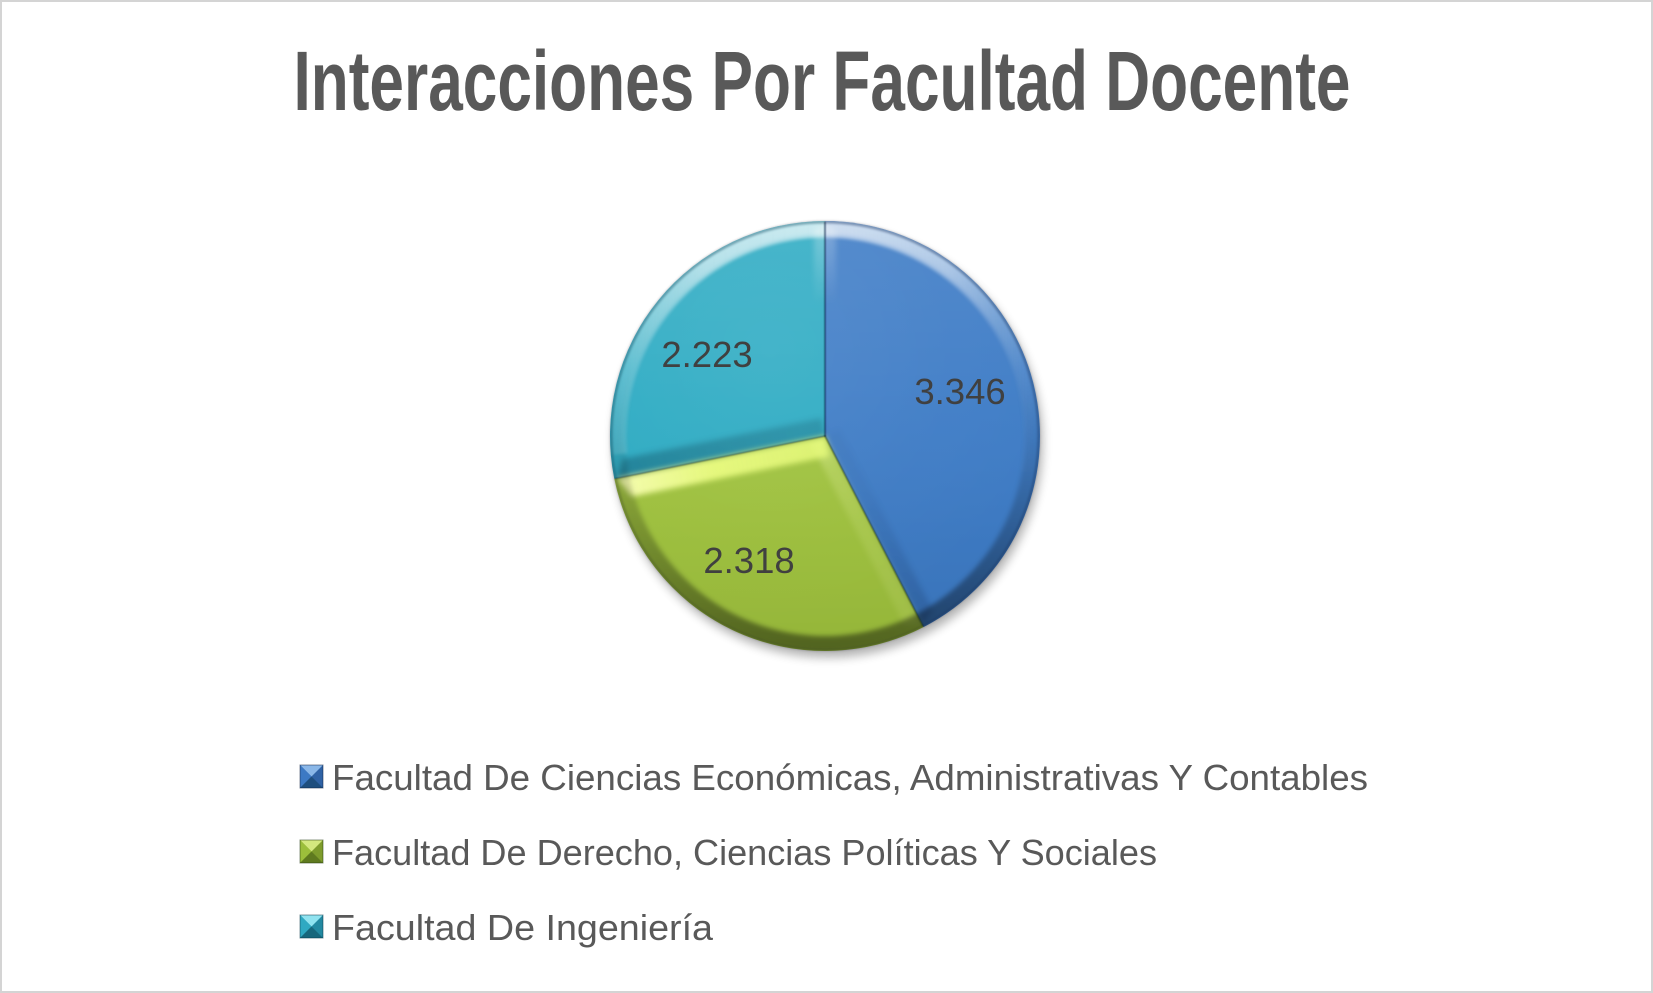  Describe the element at coordinates (822, 81) in the screenshot. I see `svg-text:Interacciones Por Facultad Doc: Interacciones Por Facultad Docente` at that location.